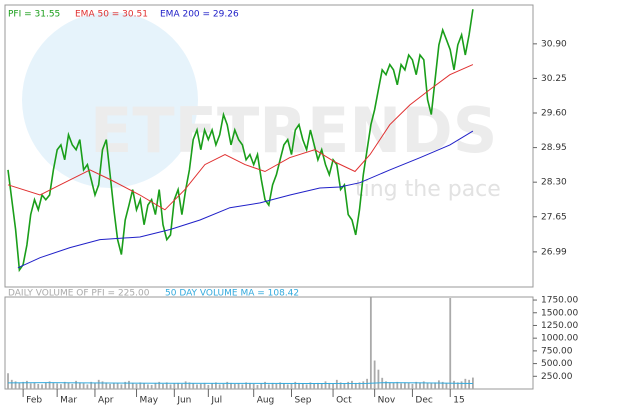 The image size is (640, 416). Describe the element at coordinates (423, 401) in the screenshot. I see `x-tick-label: Dec` at that location.